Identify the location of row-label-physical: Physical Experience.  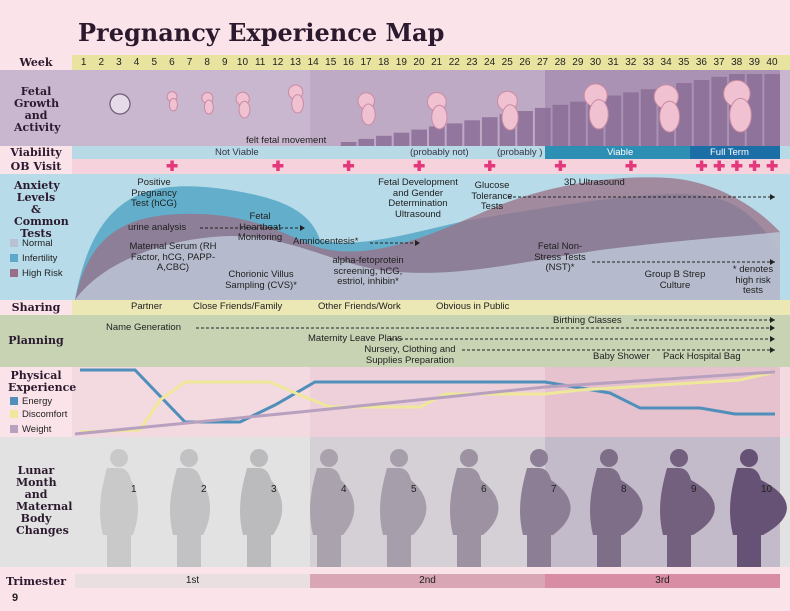
(42, 381).